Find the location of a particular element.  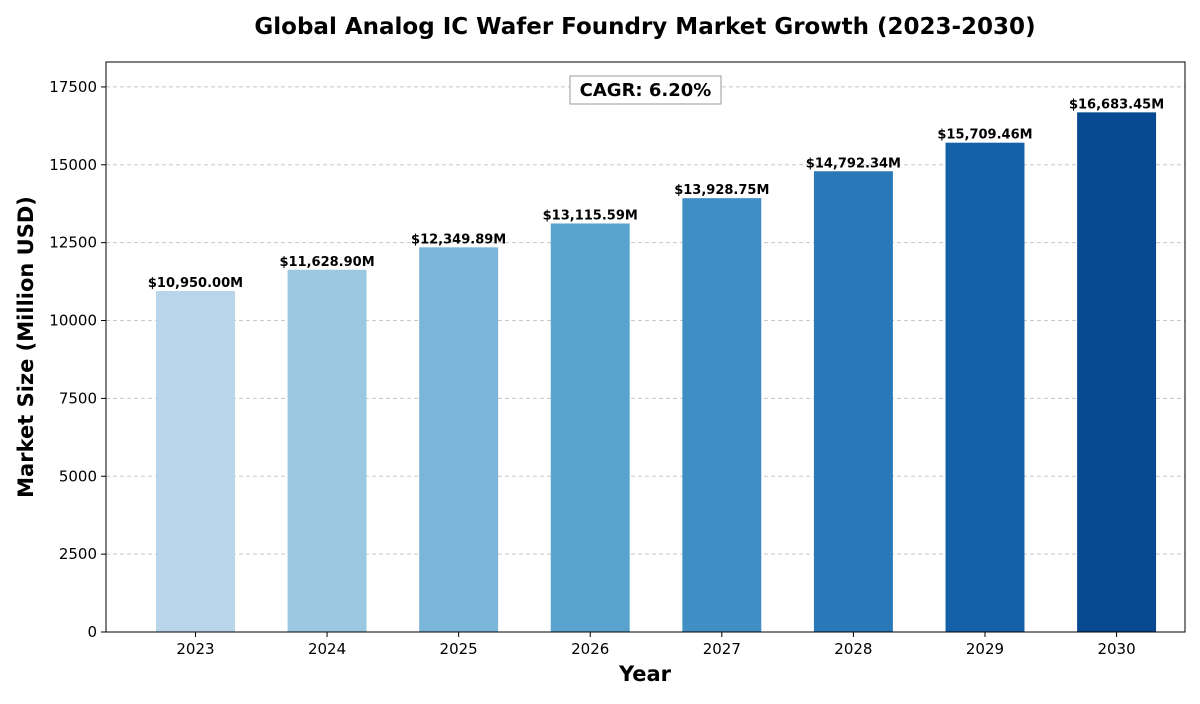

bar-value-label-2028: $14,792.34M is located at coordinates (853, 163).